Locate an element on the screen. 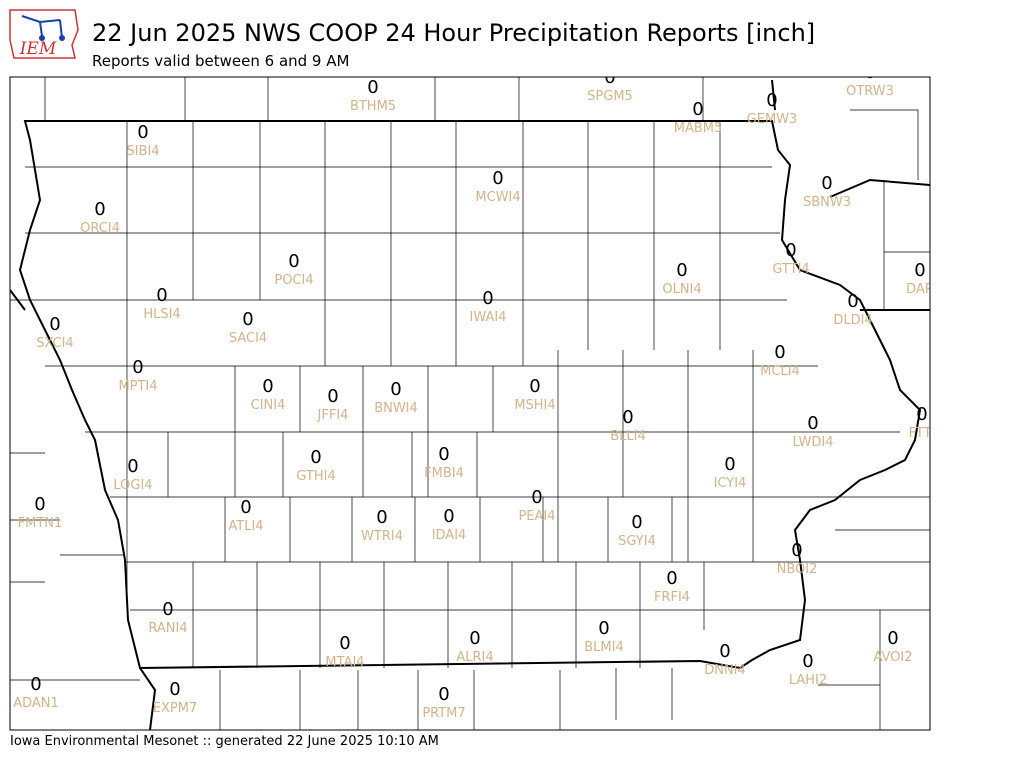  station-id: PRTM7 is located at coordinates (443, 713).